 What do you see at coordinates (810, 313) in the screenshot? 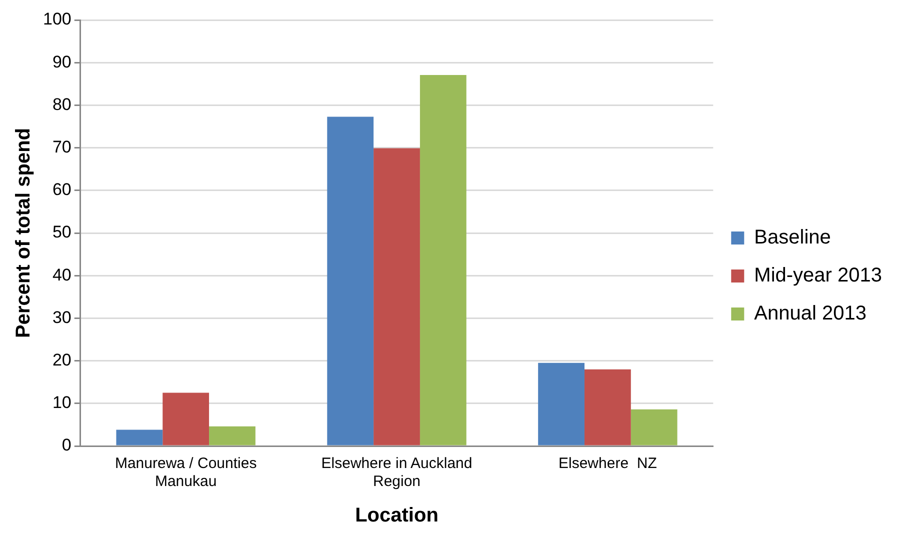
I see `legend-label: Annual 2013` at bounding box center [810, 313].